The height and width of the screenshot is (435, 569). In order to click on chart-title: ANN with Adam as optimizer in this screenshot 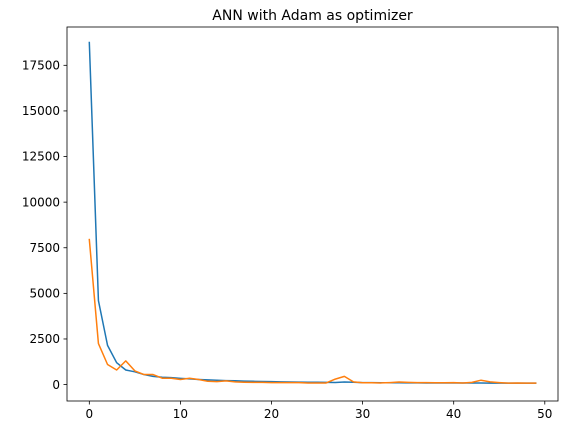, I will do `click(312, 16)`.